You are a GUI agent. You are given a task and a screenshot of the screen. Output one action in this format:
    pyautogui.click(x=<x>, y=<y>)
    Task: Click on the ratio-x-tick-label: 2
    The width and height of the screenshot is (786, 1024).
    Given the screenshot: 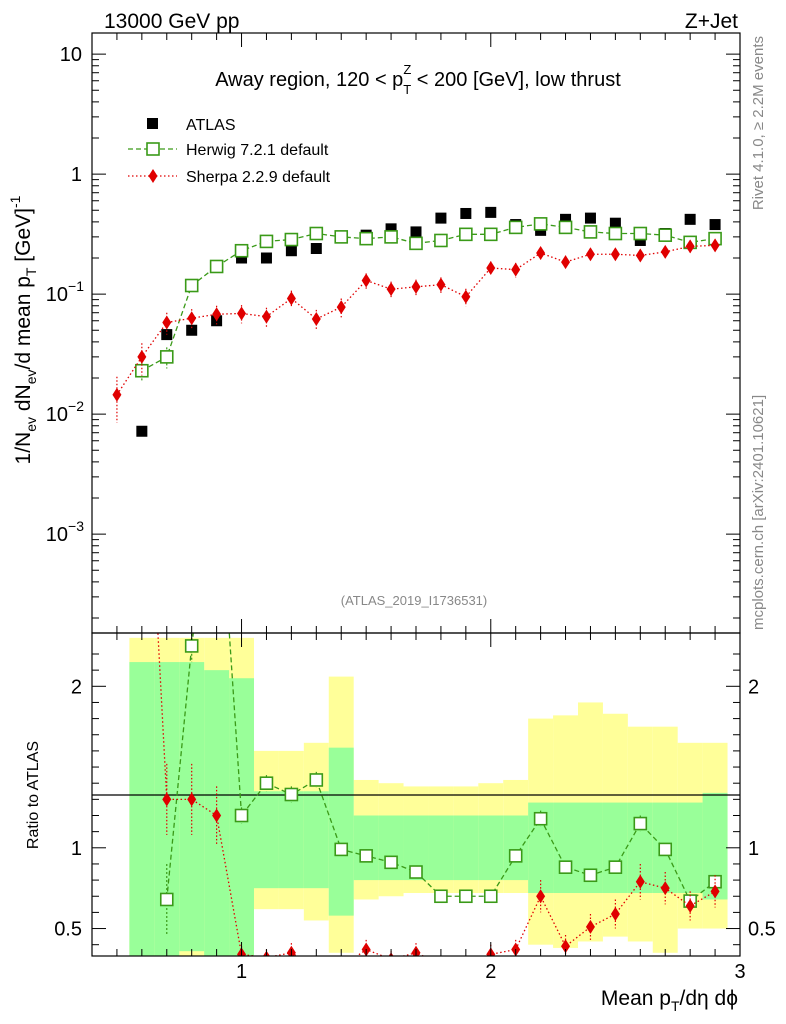 What is the action you would take?
    pyautogui.click(x=490, y=972)
    